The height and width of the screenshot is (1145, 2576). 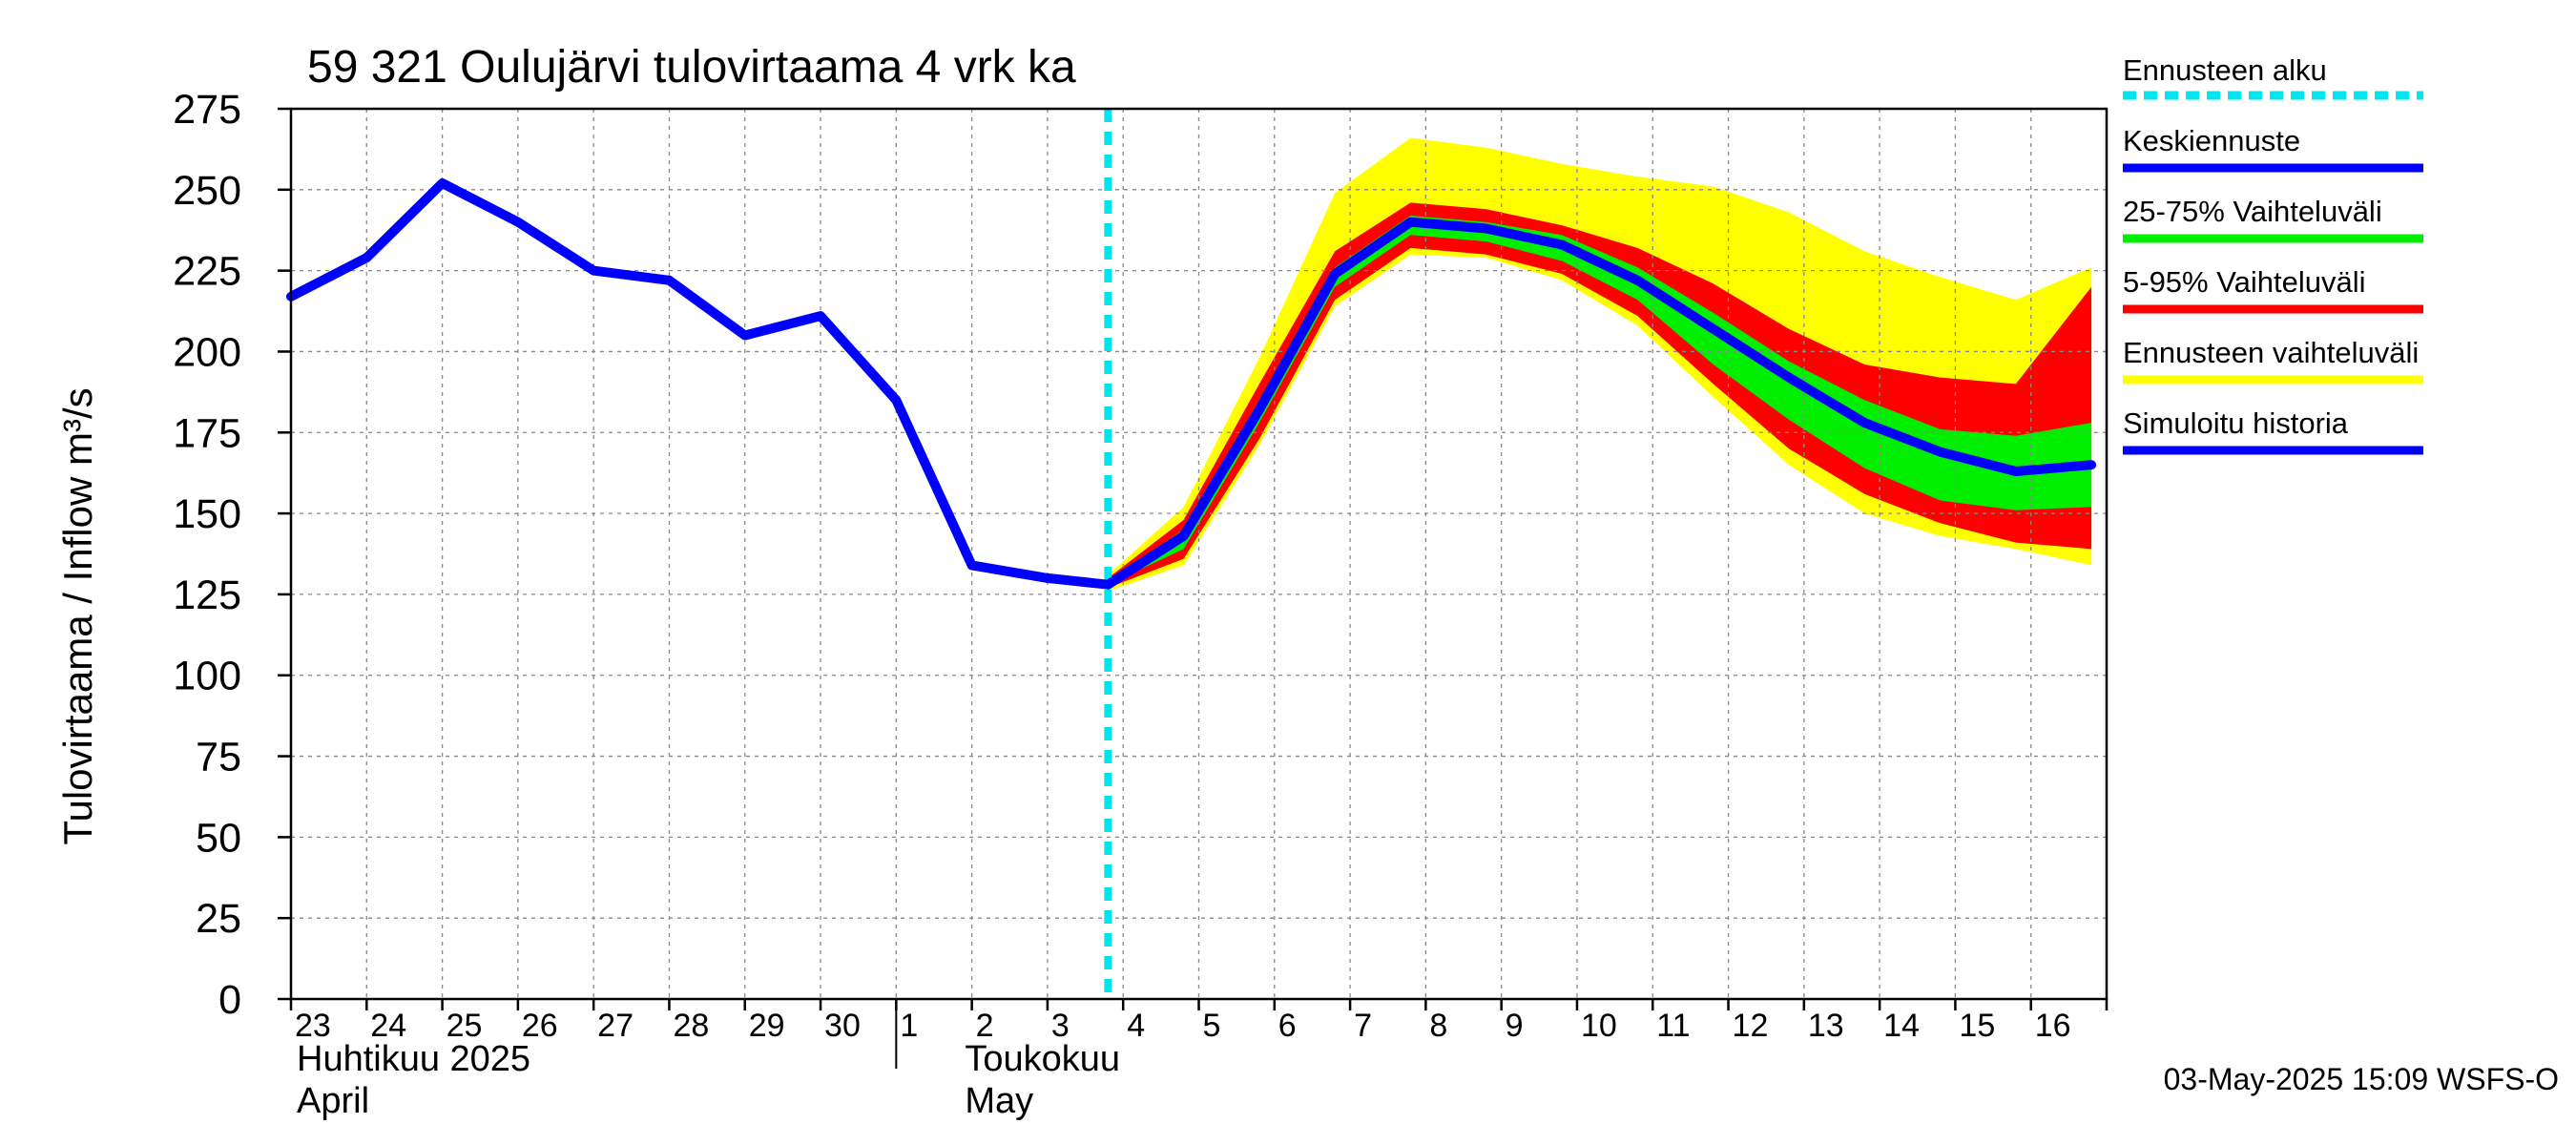 I want to click on x-tick-label: 28, so click(x=691, y=1026).